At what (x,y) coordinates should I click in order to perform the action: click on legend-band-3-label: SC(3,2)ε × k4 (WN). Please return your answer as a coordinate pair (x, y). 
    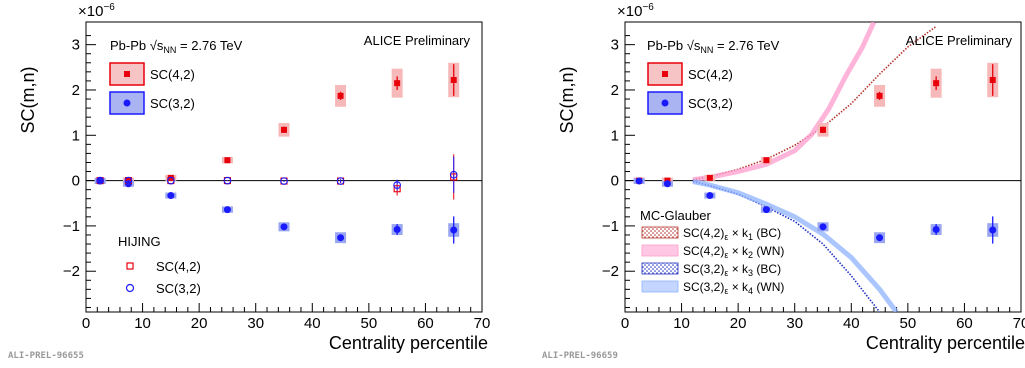
    Looking at the image, I should click on (733, 288).